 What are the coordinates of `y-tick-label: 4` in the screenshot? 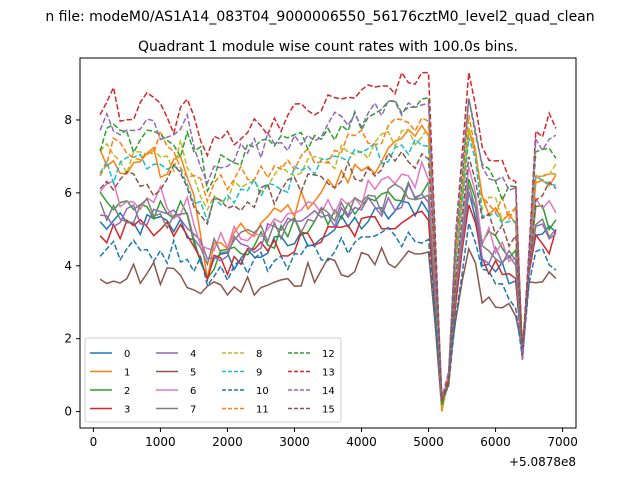 It's located at (68, 266).